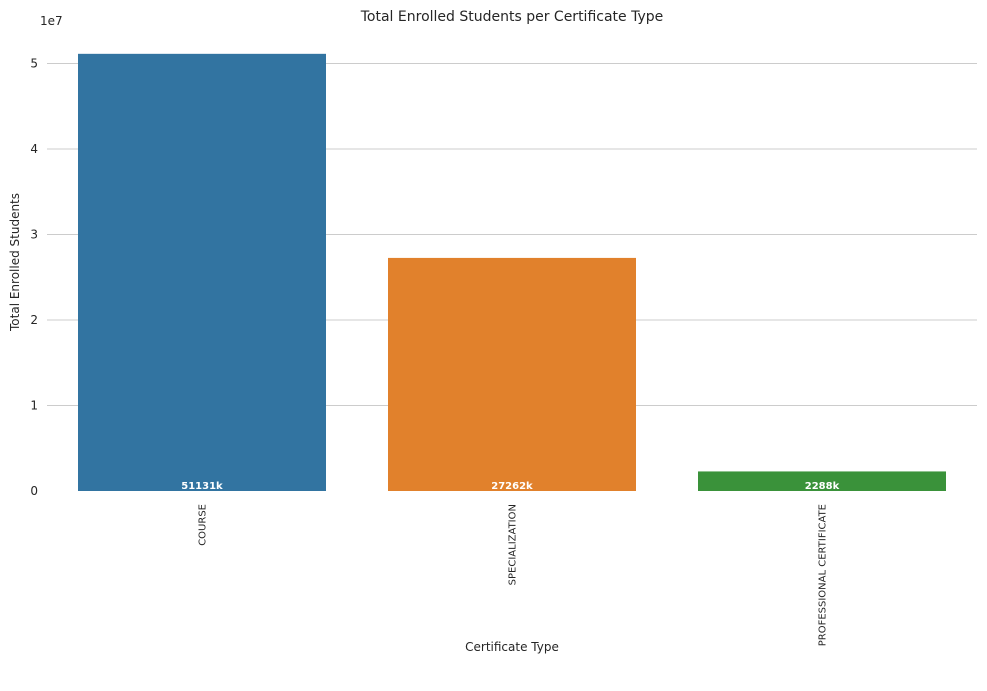 This screenshot has width=987, height=691. What do you see at coordinates (34, 491) in the screenshot?
I see `y-tick-label: 0` at bounding box center [34, 491].